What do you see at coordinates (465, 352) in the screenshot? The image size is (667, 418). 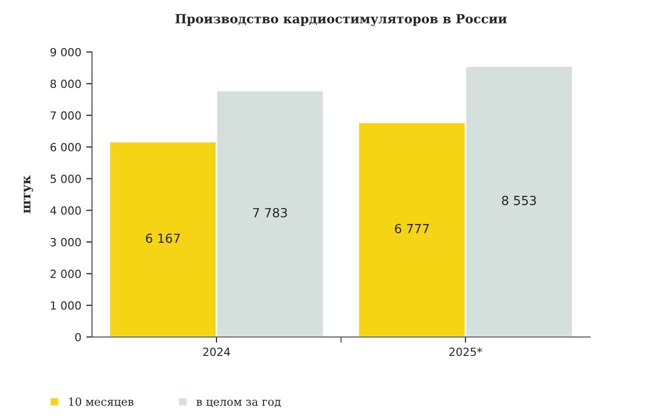 I see `x-tick-label: 2025*` at bounding box center [465, 352].